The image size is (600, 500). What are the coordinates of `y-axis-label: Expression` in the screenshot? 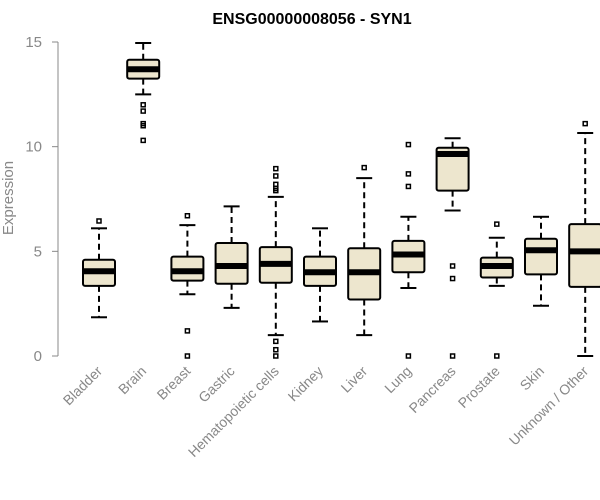 It's located at (8, 198).